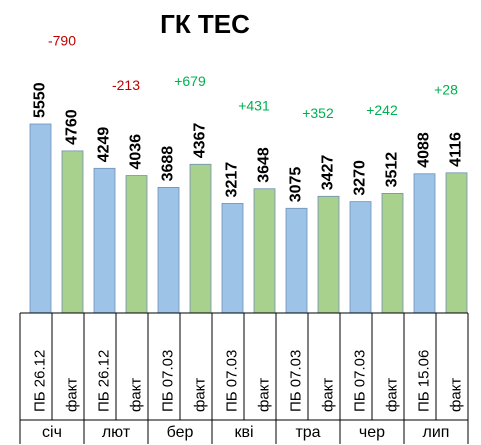 Image resolution: width=481 pixels, height=445 pixels. What do you see at coordinates (104, 145) in the screenshot?
I see `value-label: 4249` at bounding box center [104, 145].